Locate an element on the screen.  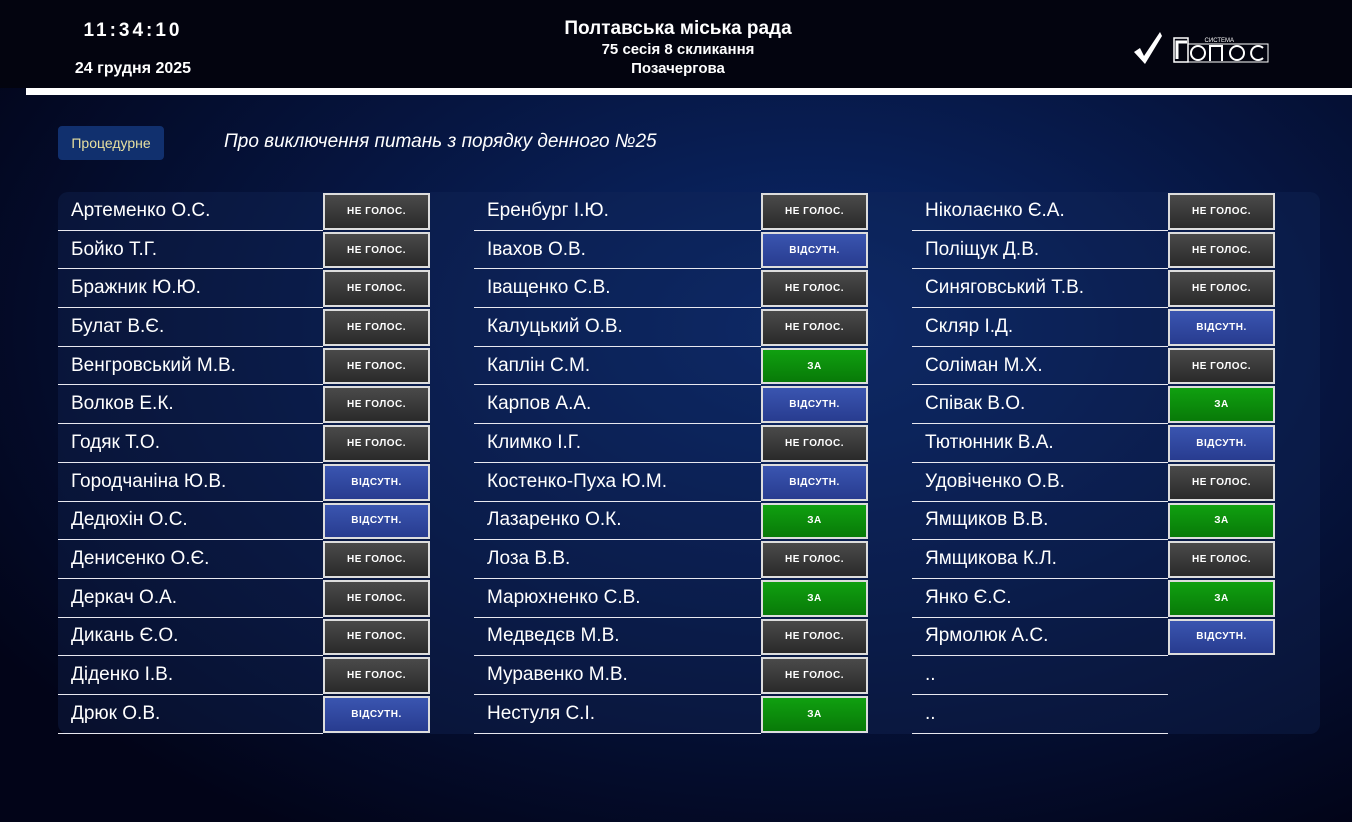
deputy-row: Артеменко О.С. НЕ ГОЛОС. is located at coordinates (244, 211).